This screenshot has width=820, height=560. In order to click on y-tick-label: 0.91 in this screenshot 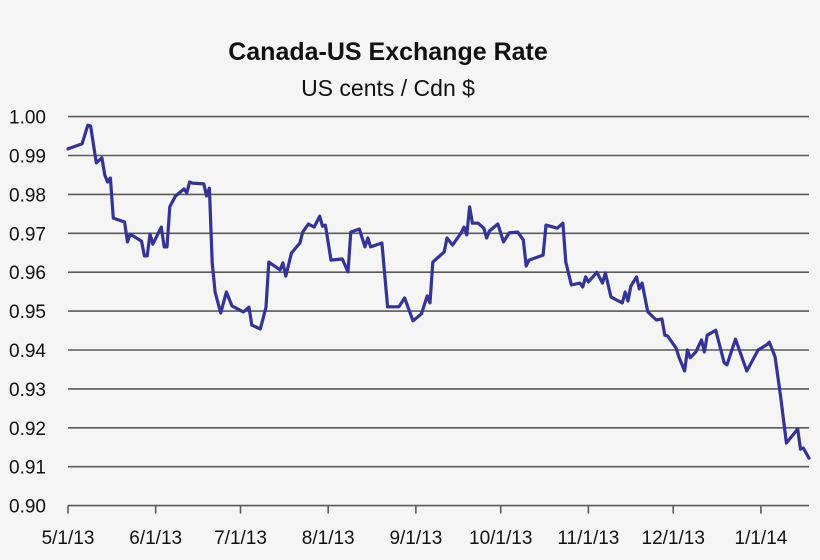, I will do `click(27, 468)`.